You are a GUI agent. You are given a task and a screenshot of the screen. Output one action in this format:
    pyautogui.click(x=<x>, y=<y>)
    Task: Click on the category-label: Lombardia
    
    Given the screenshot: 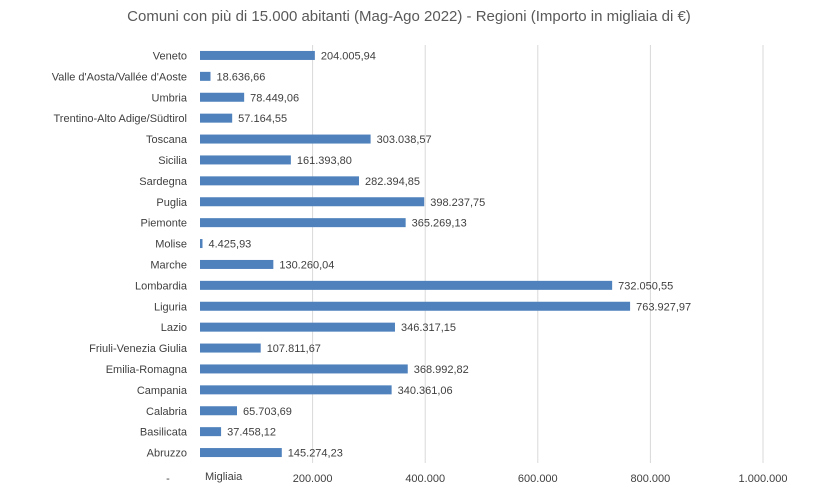 What is the action you would take?
    pyautogui.click(x=161, y=286)
    